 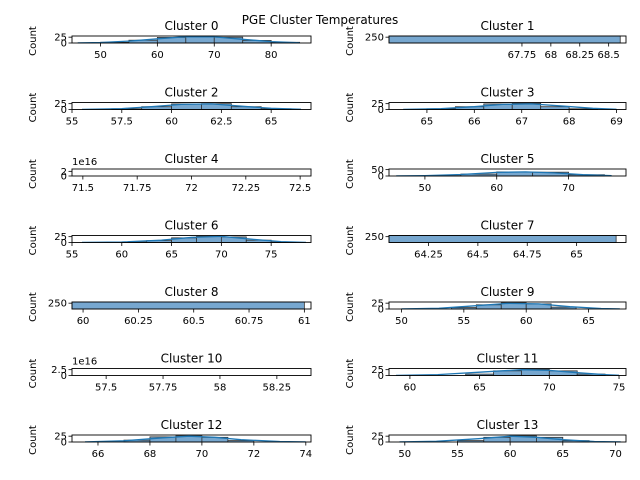 What do you see at coordinates (320, 20) in the screenshot?
I see `figure-suptitle: PGE Cluster Temperatures` at bounding box center [320, 20].